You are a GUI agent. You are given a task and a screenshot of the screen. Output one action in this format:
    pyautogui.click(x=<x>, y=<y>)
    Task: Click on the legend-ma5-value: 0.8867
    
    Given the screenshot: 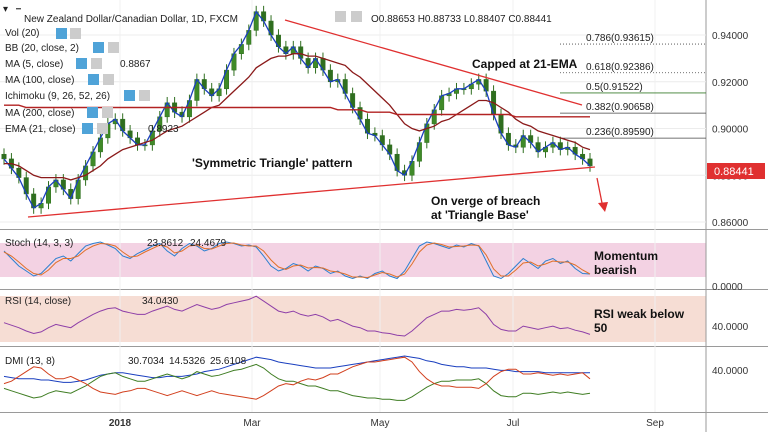 What is the action you would take?
    pyautogui.click(x=135, y=64)
    